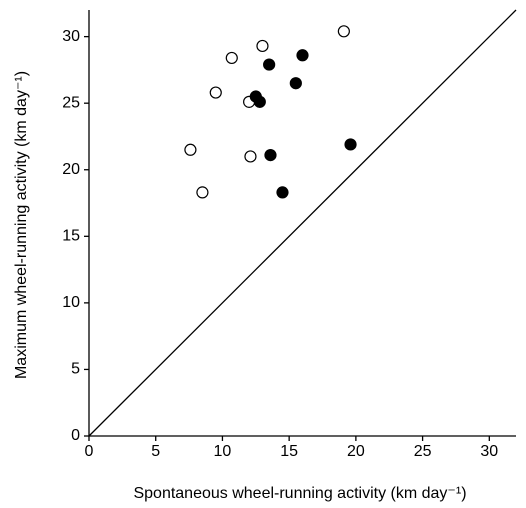 The width and height of the screenshot is (526, 508). I want to click on x-tick-label: 30, so click(489, 451).